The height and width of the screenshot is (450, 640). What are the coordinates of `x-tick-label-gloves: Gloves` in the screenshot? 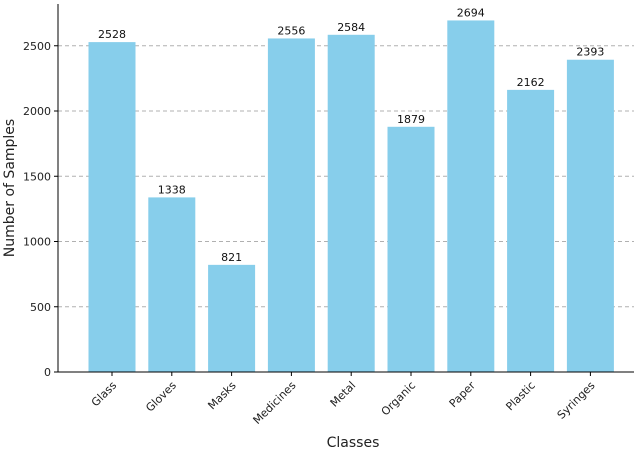 It's located at (161, 397).